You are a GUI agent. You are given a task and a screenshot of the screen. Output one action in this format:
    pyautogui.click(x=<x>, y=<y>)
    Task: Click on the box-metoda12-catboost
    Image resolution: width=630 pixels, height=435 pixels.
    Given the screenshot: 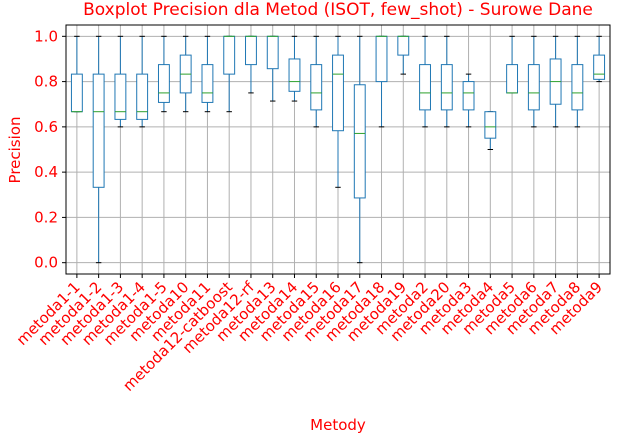 What is the action you would take?
    pyautogui.click(x=229, y=74)
    